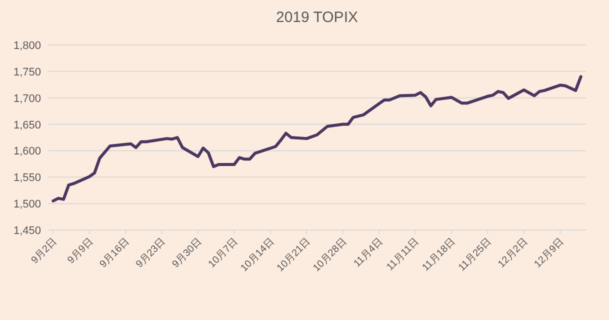 This screenshot has height=320, width=609. What do you see at coordinates (187, 253) in the screenshot?
I see `x-tick-label: 9月30日` at bounding box center [187, 253].